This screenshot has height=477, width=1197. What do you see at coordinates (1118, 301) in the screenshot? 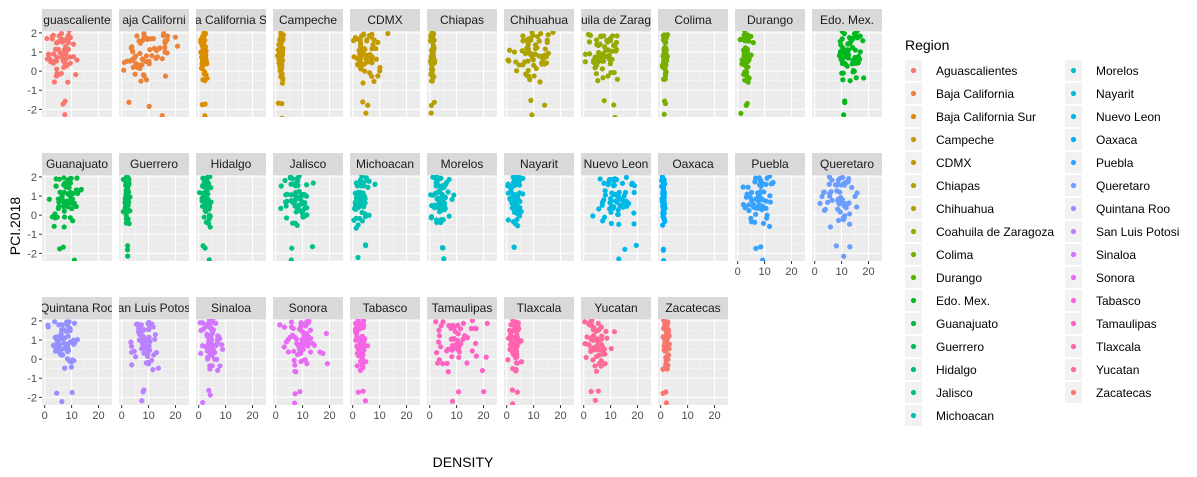
I see `legend-label: Tabasco` at bounding box center [1118, 301].